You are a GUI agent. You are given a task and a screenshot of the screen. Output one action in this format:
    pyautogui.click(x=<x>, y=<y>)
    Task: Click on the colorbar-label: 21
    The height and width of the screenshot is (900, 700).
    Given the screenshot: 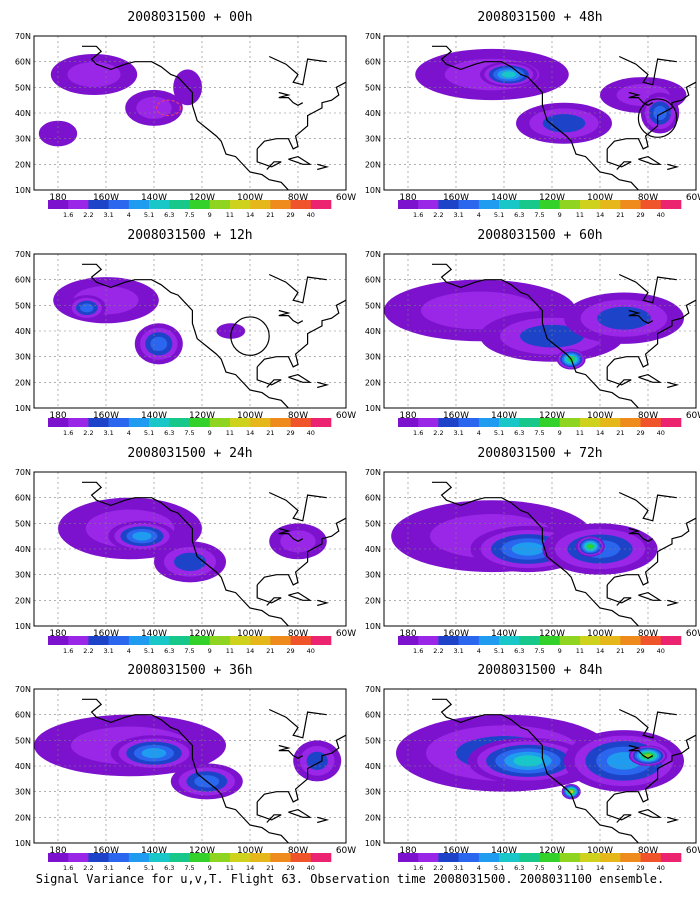 What is the action you would take?
    pyautogui.click(x=270, y=868)
    